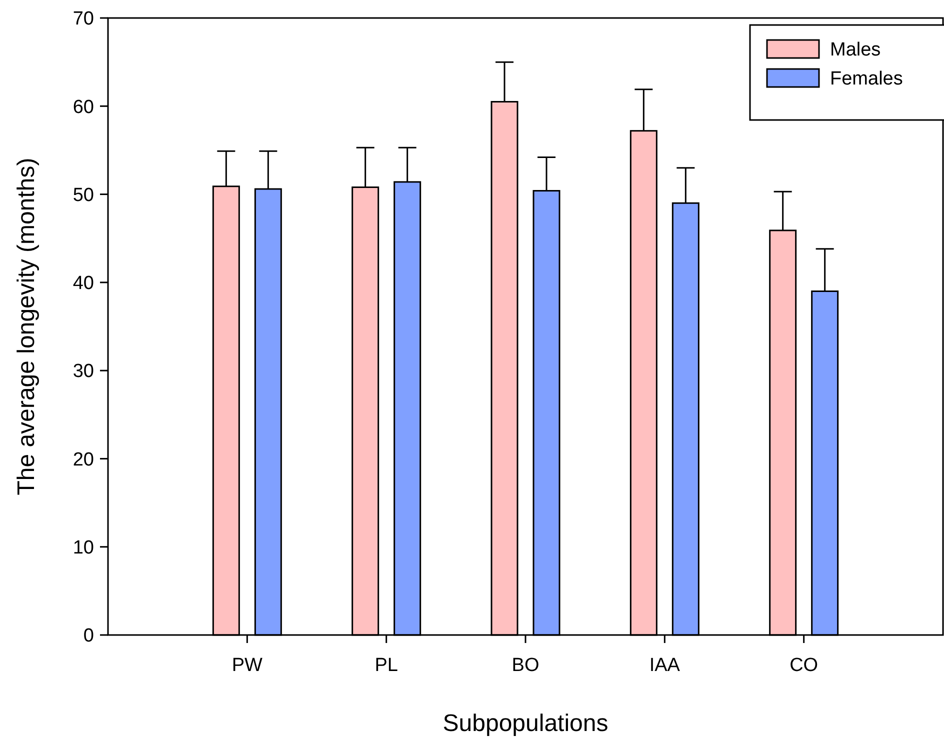 This screenshot has width=944, height=740. I want to click on y-tick-label: 50, so click(83, 195).